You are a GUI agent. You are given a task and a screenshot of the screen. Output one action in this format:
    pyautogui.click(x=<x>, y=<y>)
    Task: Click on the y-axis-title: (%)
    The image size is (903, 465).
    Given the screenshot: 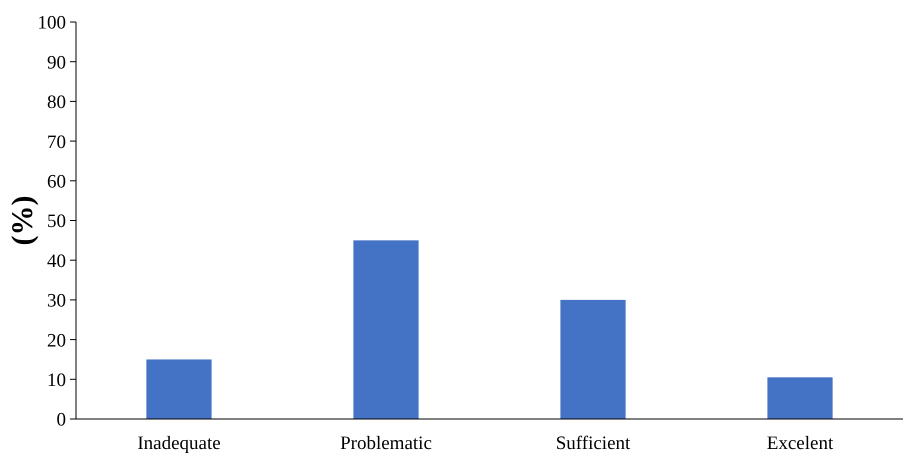 What is the action you would take?
    pyautogui.click(x=22, y=221)
    